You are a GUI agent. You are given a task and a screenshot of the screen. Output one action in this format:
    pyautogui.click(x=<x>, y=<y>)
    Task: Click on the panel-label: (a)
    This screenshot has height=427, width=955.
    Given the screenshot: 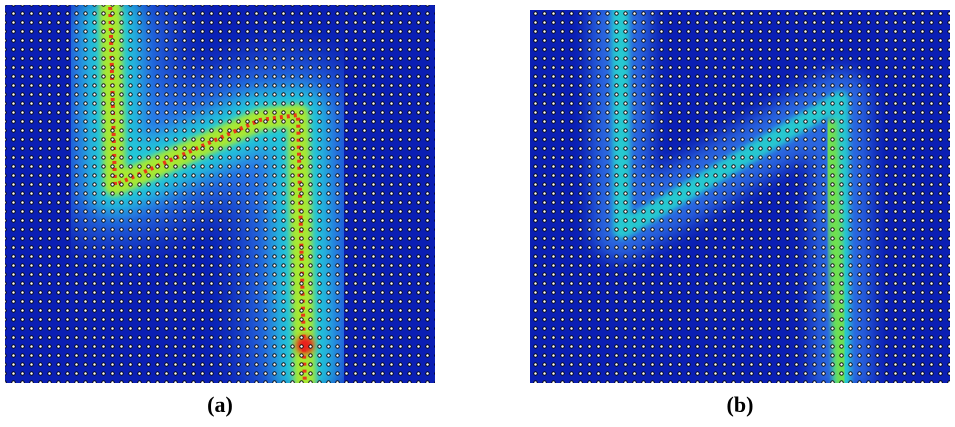 What is the action you would take?
    pyautogui.click(x=220, y=404)
    